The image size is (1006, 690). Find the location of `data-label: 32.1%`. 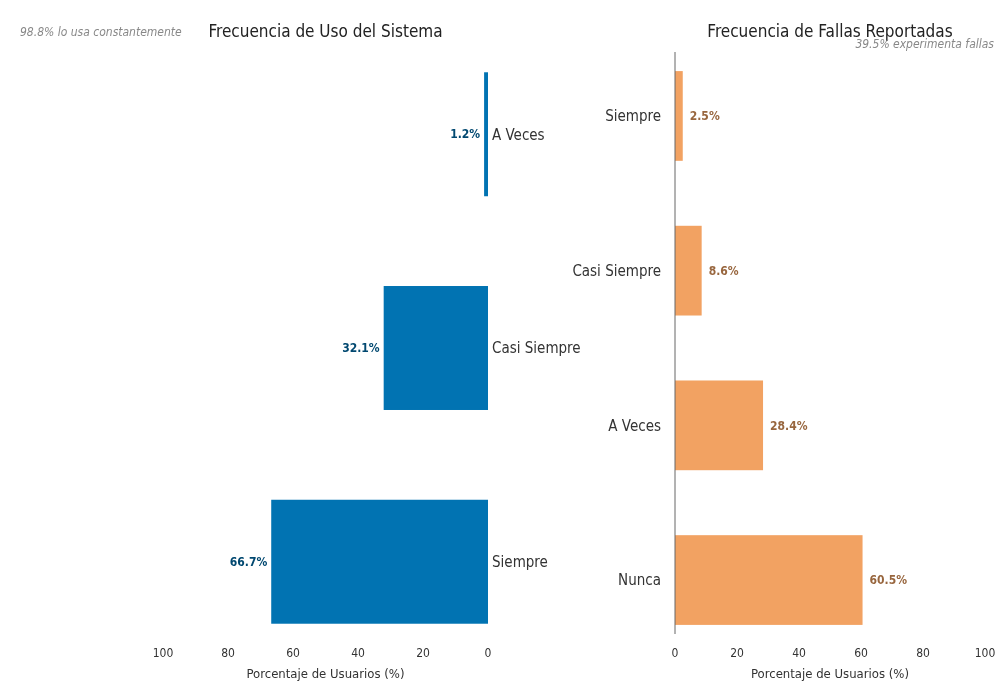

data-label: 32.1% is located at coordinates (361, 348).